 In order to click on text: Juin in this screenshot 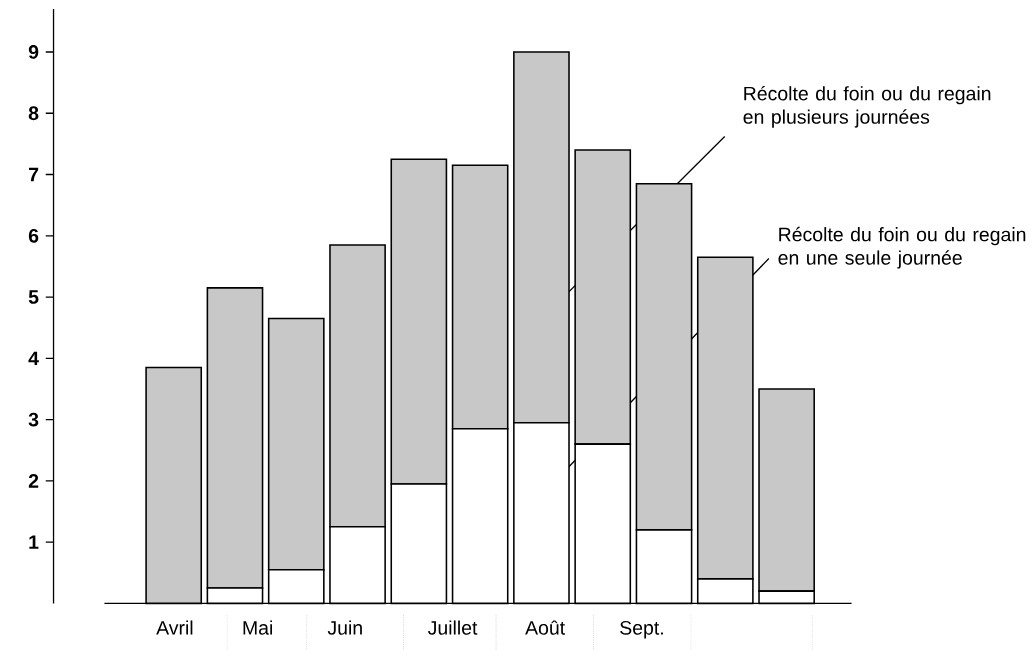, I will do `click(344, 627)`.